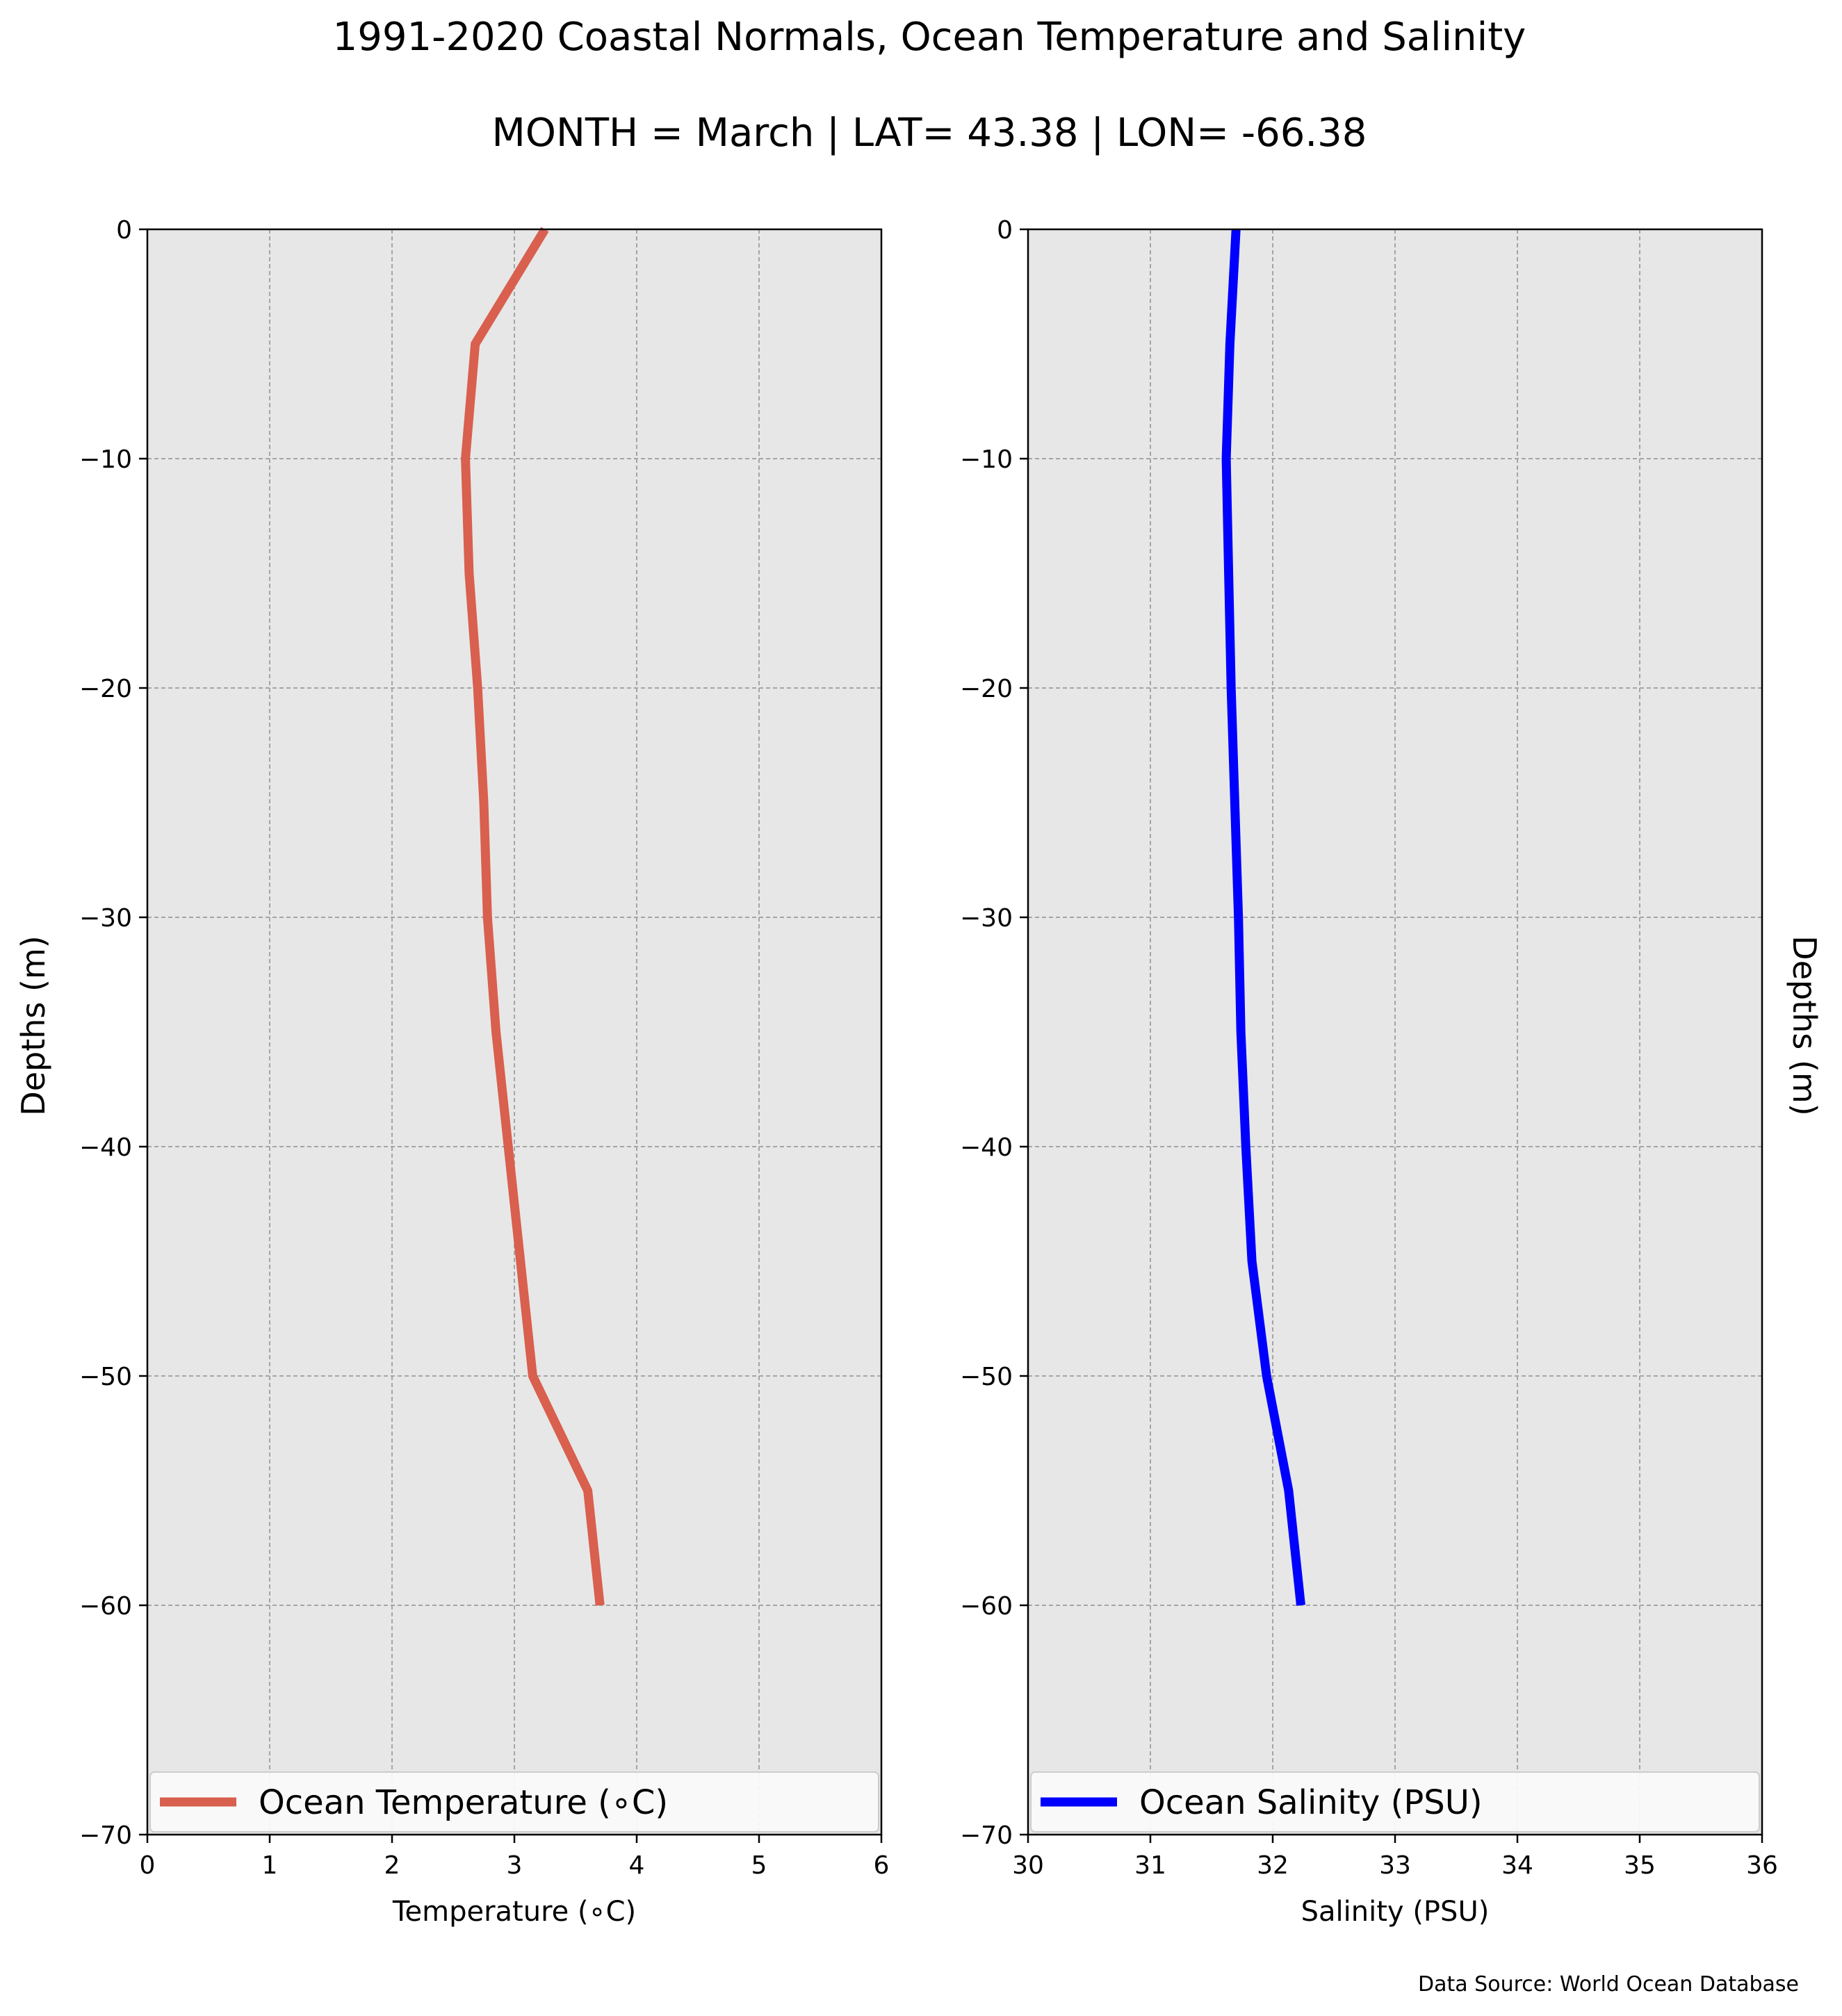 The image size is (1842, 2016). What do you see at coordinates (1517, 1866) in the screenshot?
I see `sal-x-tick-label: 34` at bounding box center [1517, 1866].